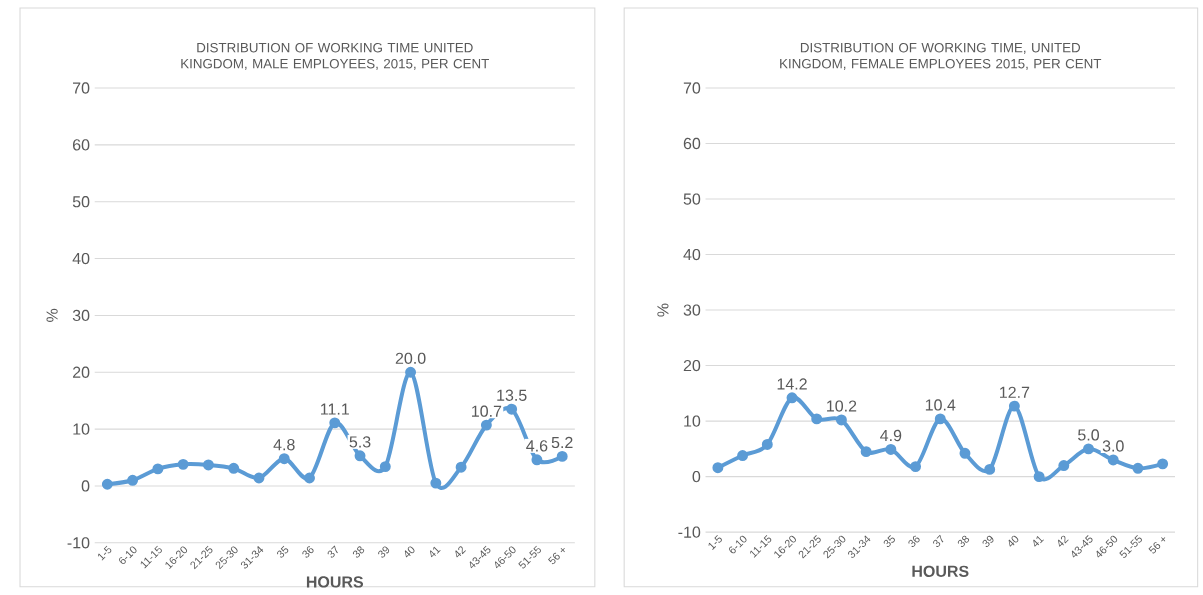 Image resolution: width=1203 pixels, height=595 pixels. I want to click on data-label: 5.3, so click(360, 442).